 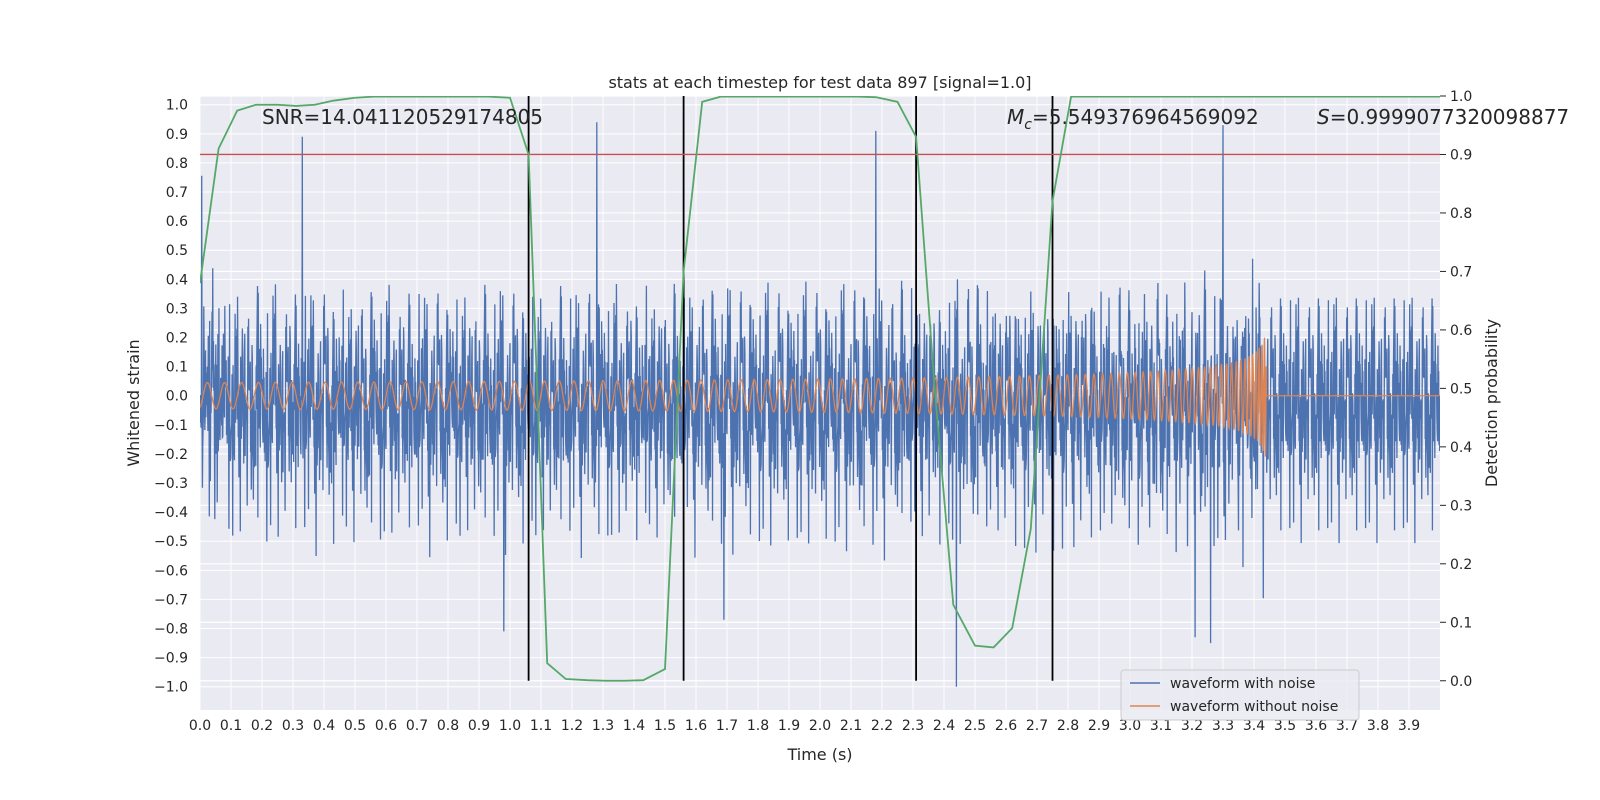 What do you see at coordinates (1099, 726) in the screenshot?
I see `x-tick-label: 2.9` at bounding box center [1099, 726].